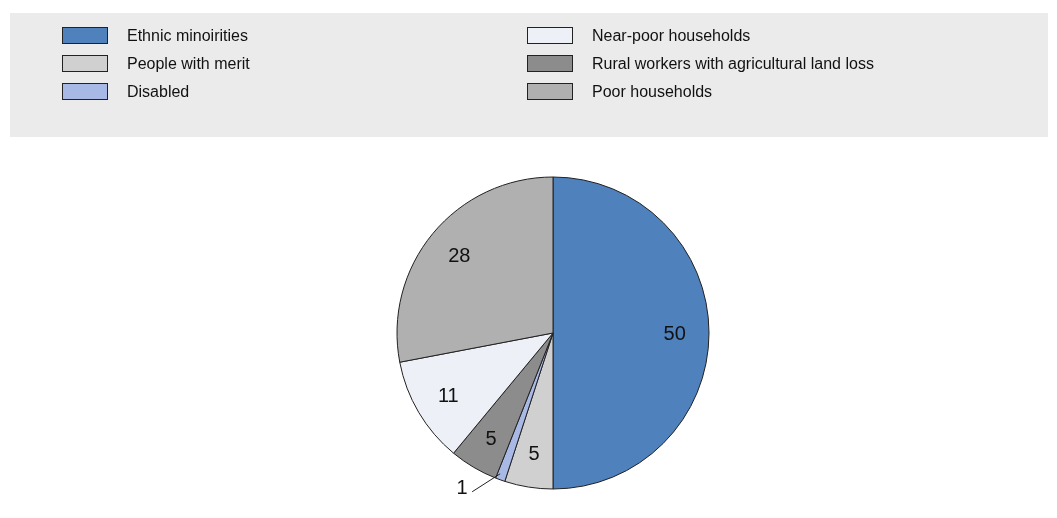 This screenshot has height=518, width=1057. Describe the element at coordinates (652, 91) in the screenshot. I see `legend-label: Poor households` at that location.